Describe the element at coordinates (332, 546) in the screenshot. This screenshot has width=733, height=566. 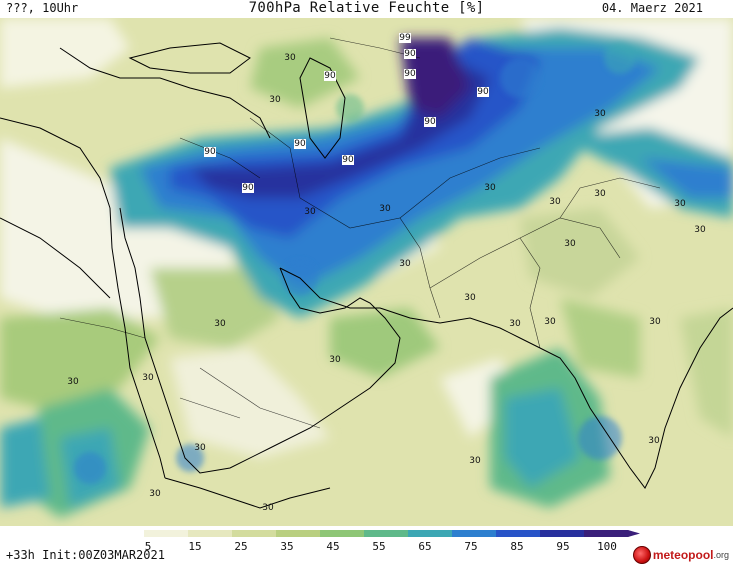
I see `colorbar-tick-label: 45` at that location.